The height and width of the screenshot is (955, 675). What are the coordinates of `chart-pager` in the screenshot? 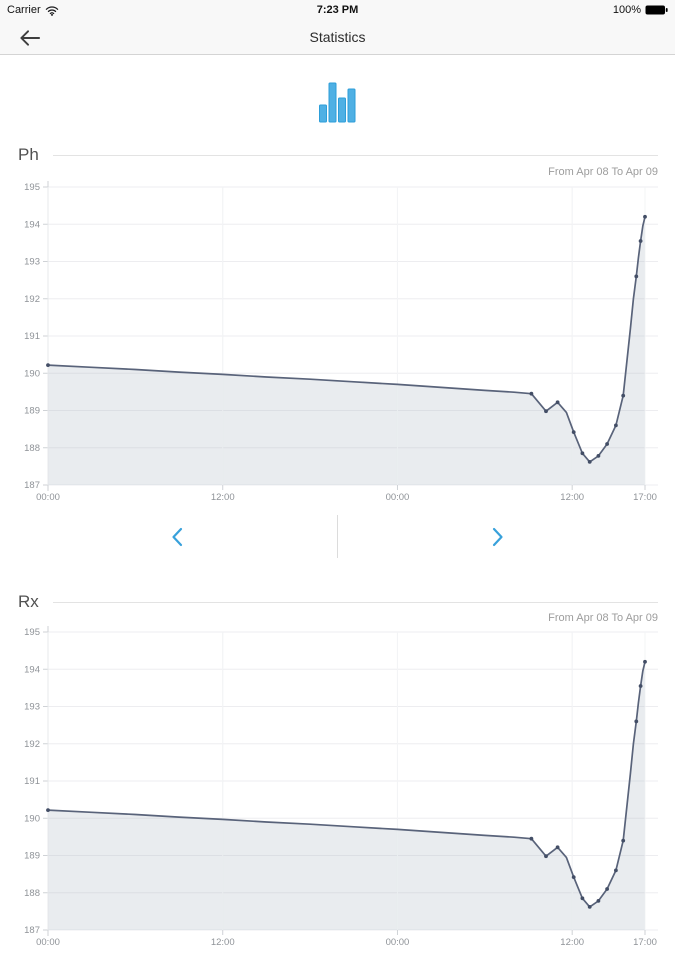 It's located at (337, 537).